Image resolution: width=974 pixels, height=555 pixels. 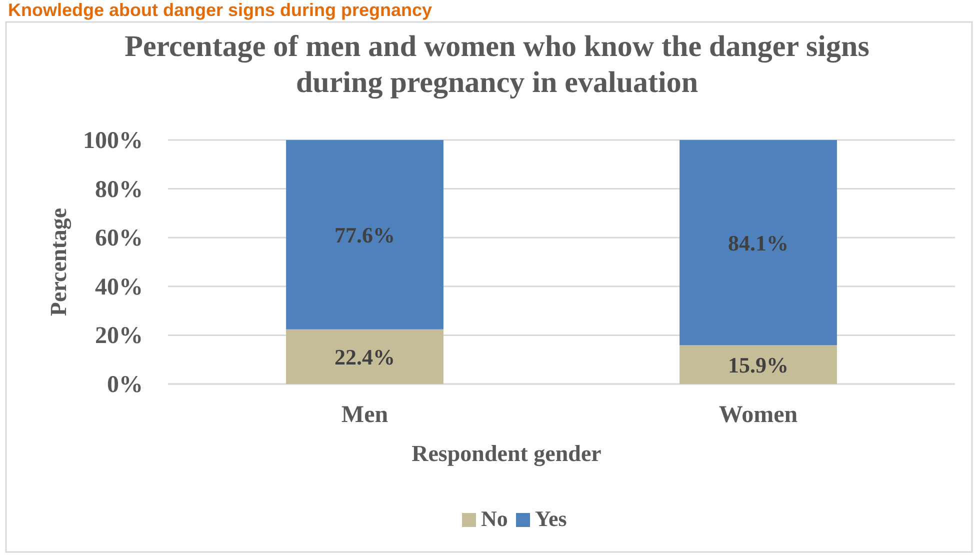 I want to click on text: Knowledge about danger signs during pregnancy, so click(x=220, y=10).